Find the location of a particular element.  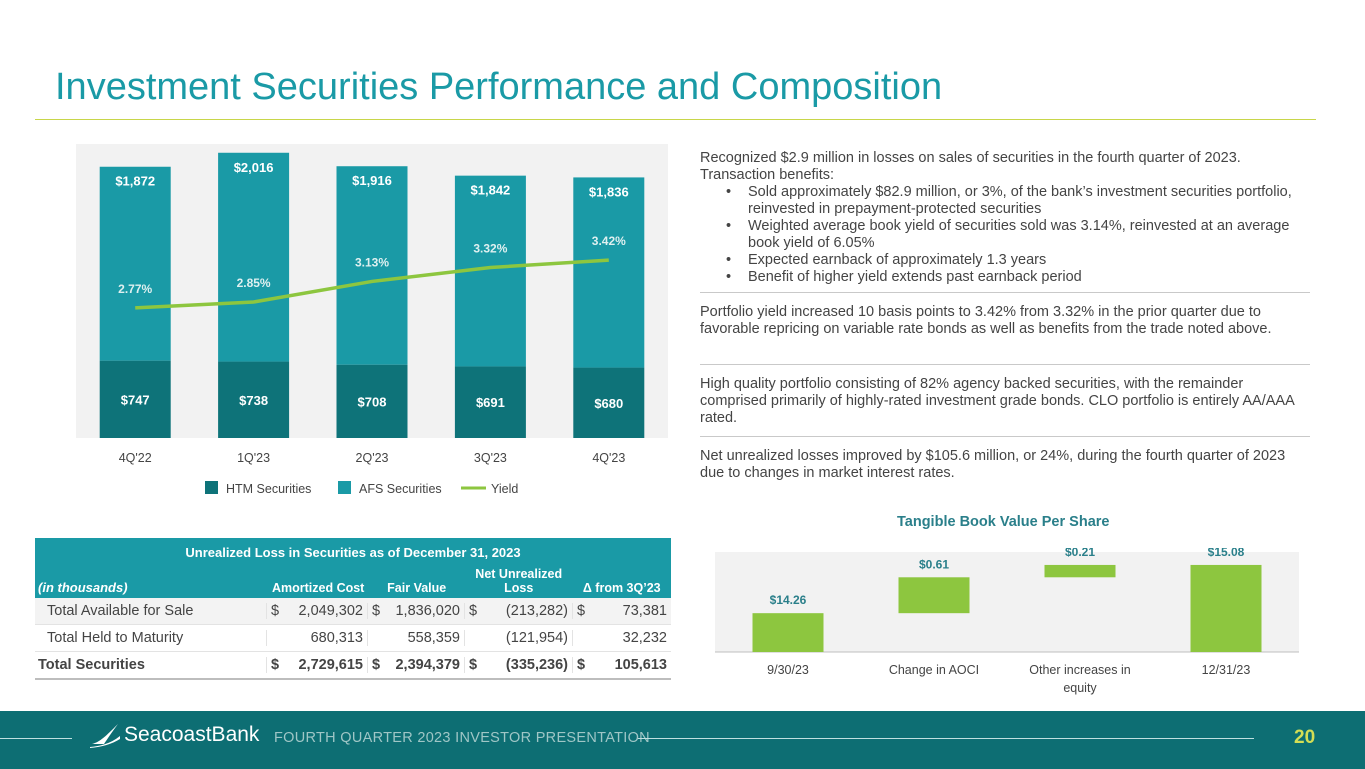

tbv-data-label: $15.08 is located at coordinates (1226, 553).